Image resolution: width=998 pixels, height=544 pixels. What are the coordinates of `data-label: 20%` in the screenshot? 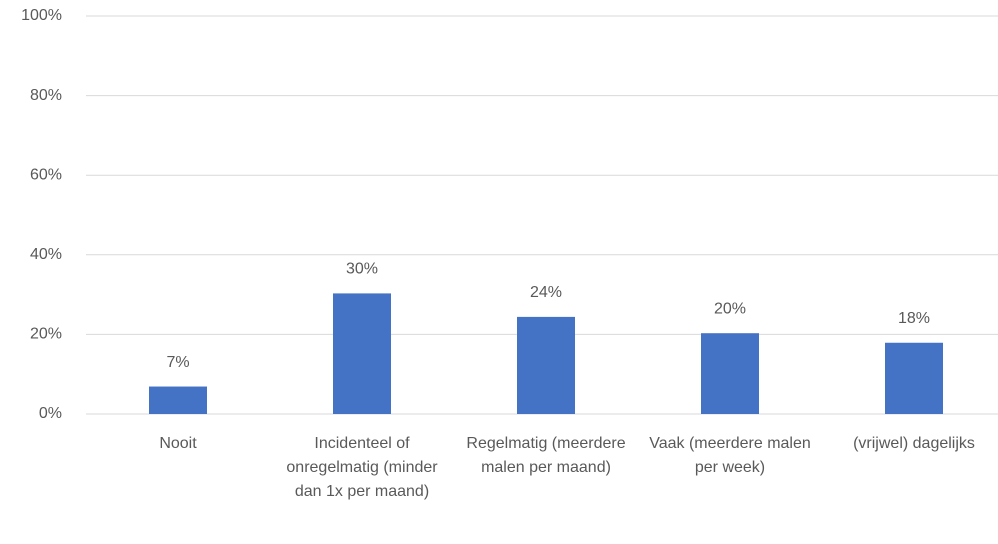 It's located at (730, 308).